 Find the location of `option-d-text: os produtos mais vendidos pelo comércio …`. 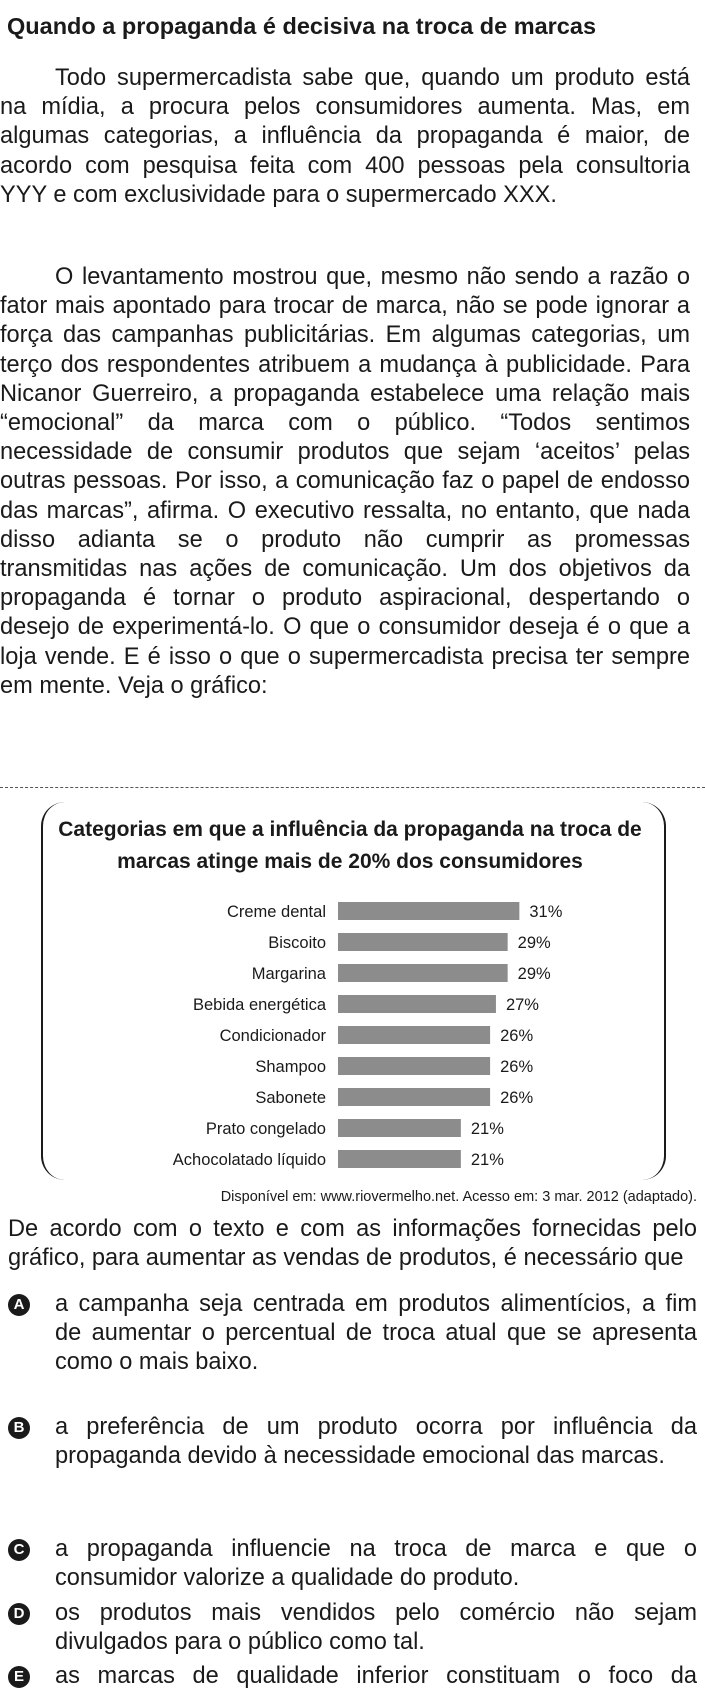

option-d-text: os produtos mais vendidos pelo comércio … is located at coordinates (376, 1628).